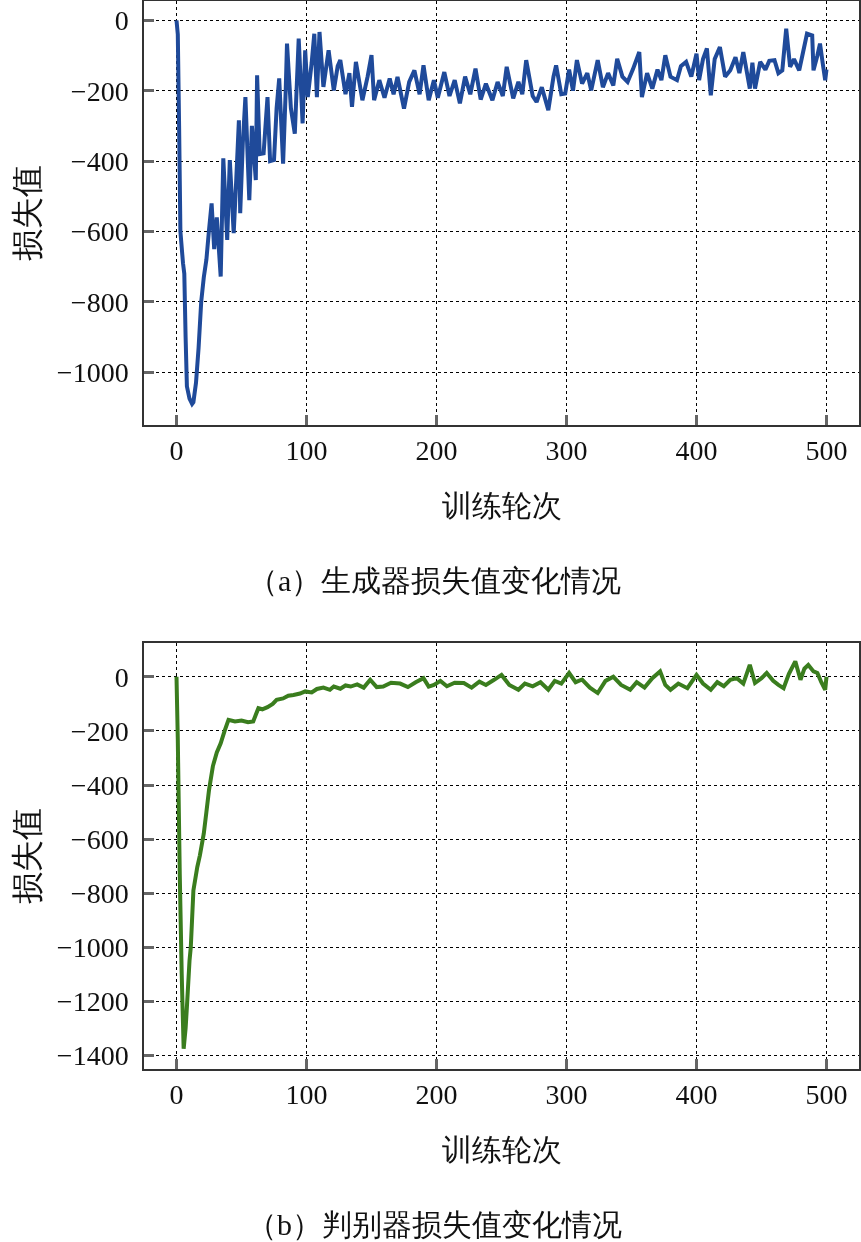  What do you see at coordinates (92, 1002) in the screenshot?
I see `y-tick-label: −1200` at bounding box center [92, 1002].